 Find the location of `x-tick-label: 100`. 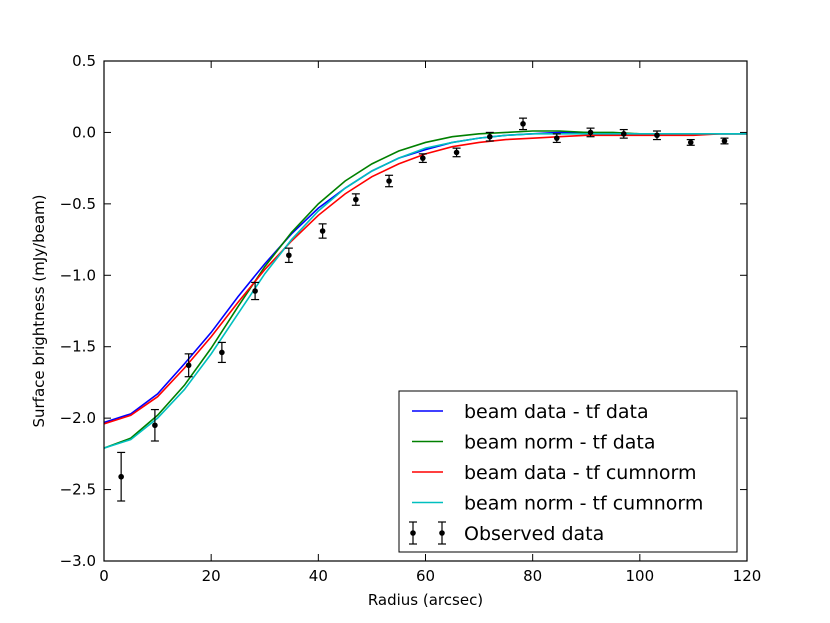

x-tick-label: 100 is located at coordinates (640, 576).